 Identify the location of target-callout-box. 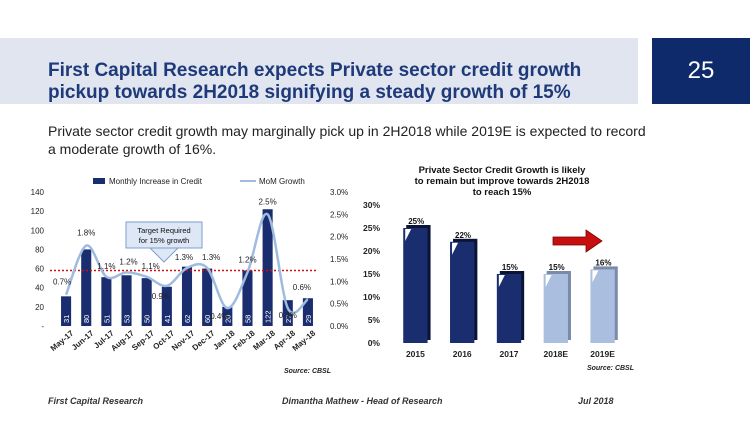
(164, 235).